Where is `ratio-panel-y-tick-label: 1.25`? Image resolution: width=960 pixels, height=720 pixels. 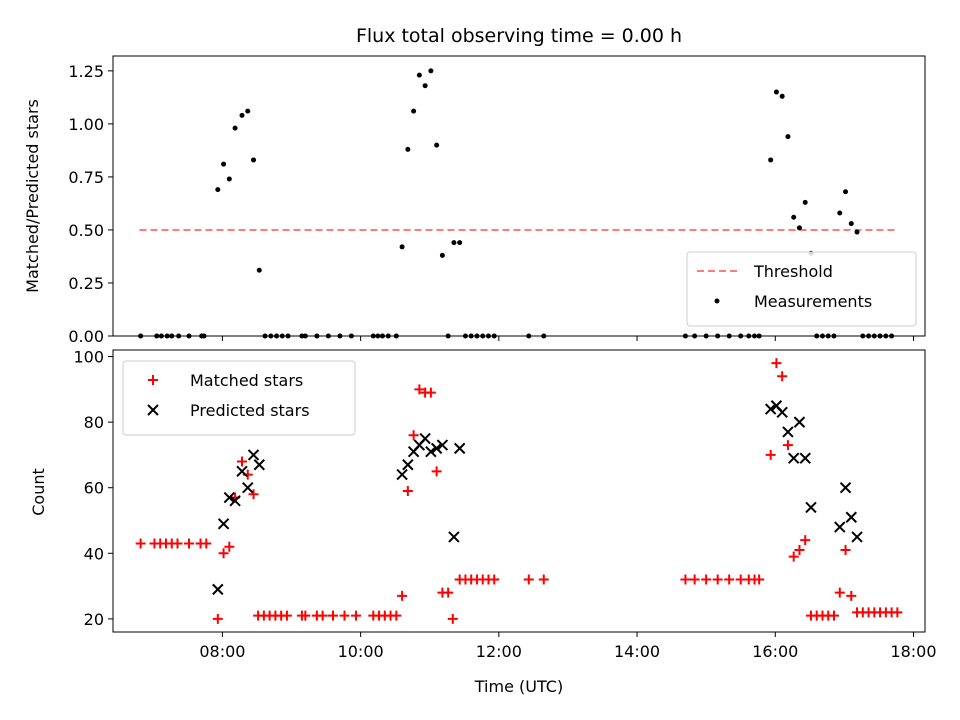
ratio-panel-y-tick-label: 1.25 is located at coordinates (86, 71).